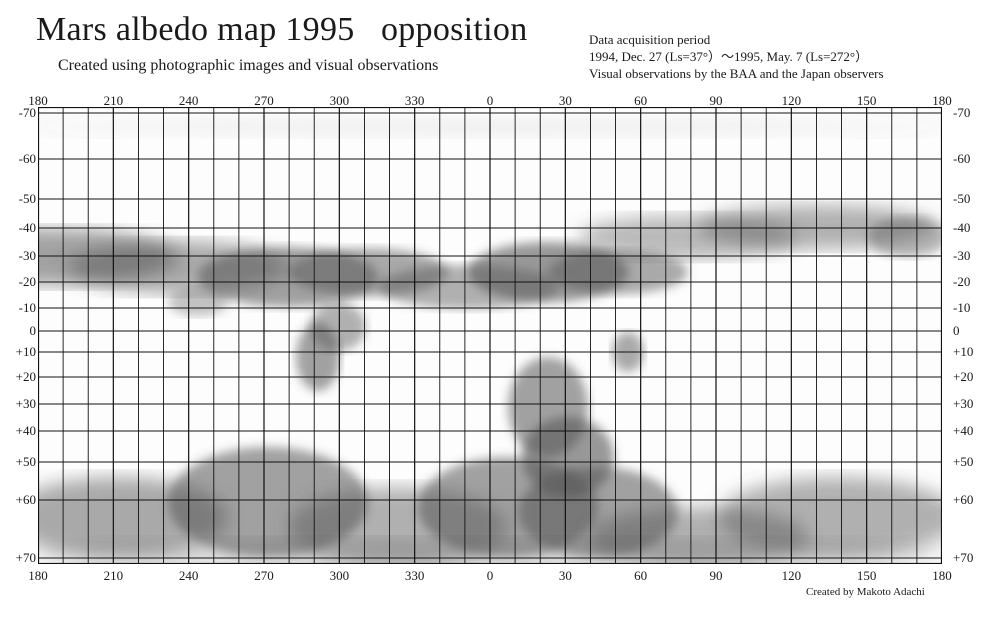 The height and width of the screenshot is (623, 1000). I want to click on latitude-label-right: -60, so click(962, 158).